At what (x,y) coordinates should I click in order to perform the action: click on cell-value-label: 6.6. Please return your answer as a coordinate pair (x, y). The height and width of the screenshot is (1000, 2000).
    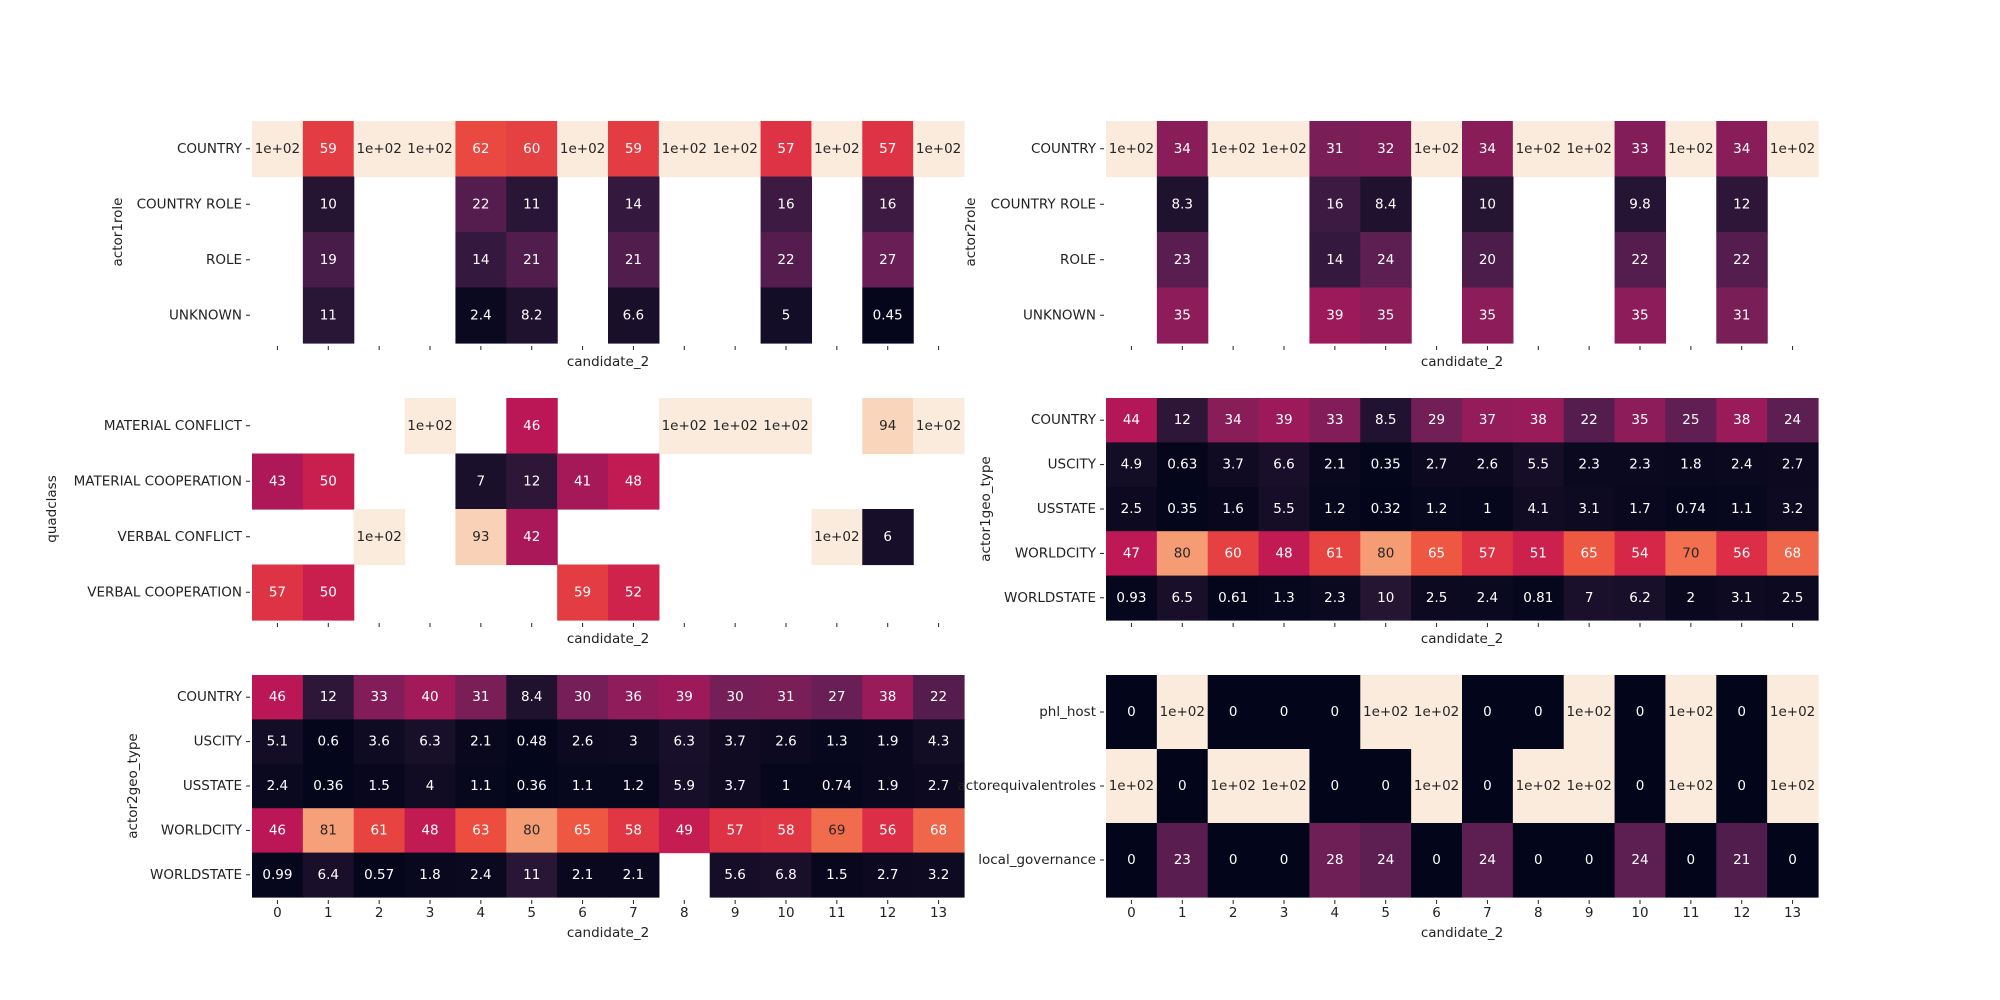
    Looking at the image, I should click on (1283, 465).